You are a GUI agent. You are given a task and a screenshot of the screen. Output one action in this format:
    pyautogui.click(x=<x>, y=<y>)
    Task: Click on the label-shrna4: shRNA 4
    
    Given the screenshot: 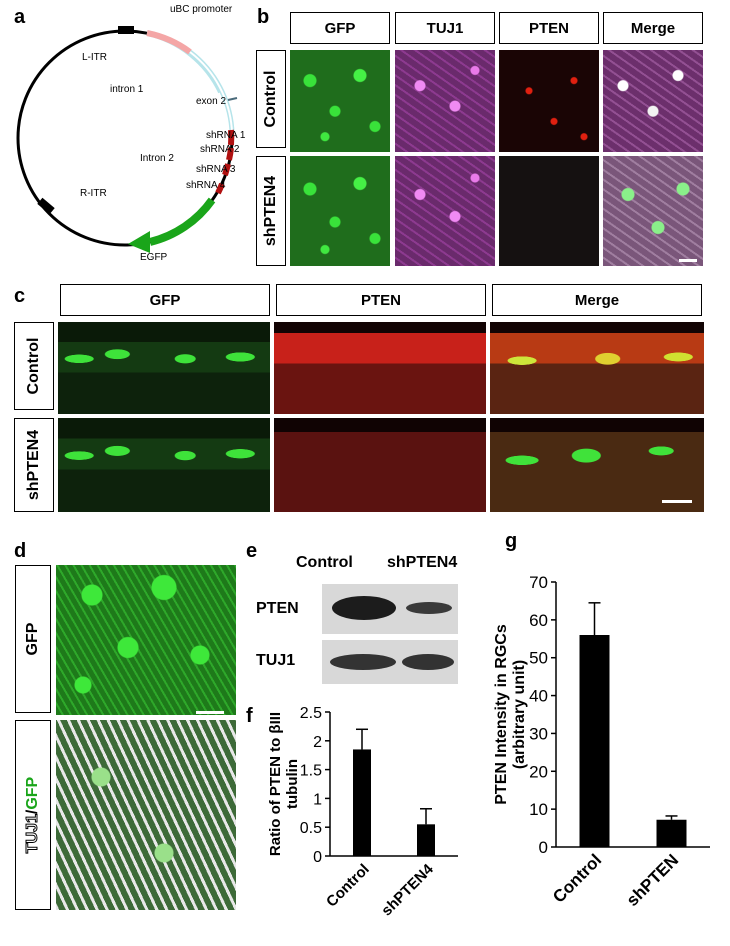 What is the action you would take?
    pyautogui.click(x=206, y=185)
    